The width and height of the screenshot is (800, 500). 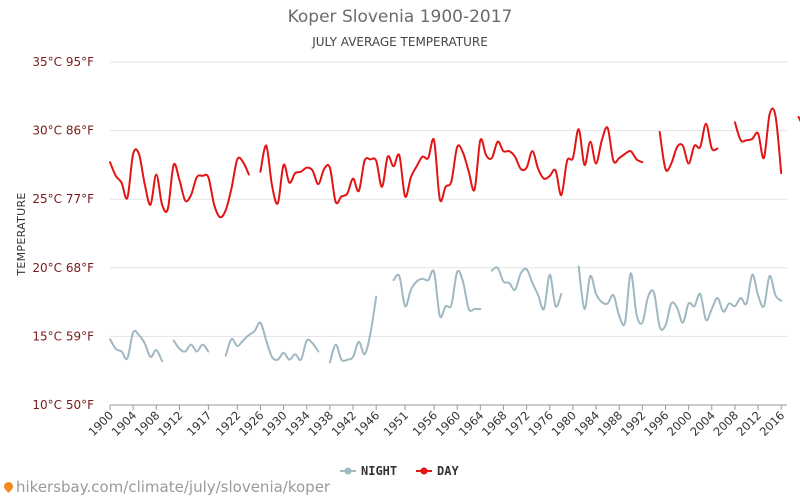 I want to click on x-tick-label: 1908, so click(x=147, y=423).